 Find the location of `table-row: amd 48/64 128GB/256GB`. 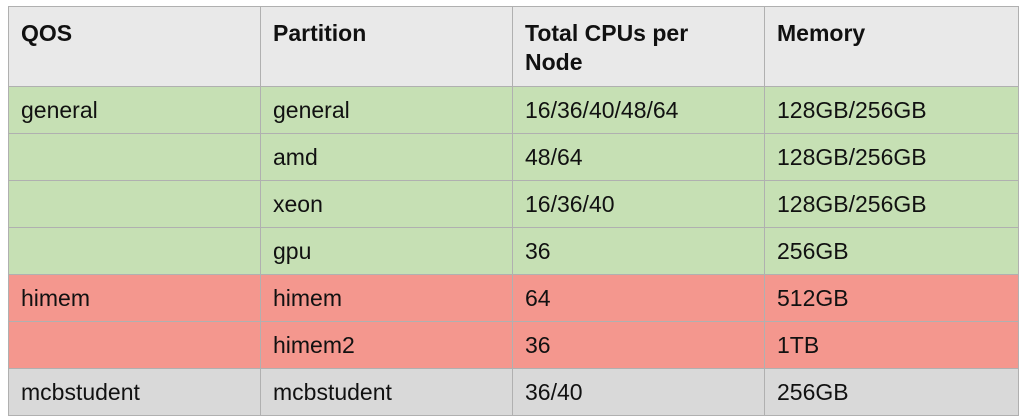

table-row: amd 48/64 128GB/256GB is located at coordinates (513, 157).